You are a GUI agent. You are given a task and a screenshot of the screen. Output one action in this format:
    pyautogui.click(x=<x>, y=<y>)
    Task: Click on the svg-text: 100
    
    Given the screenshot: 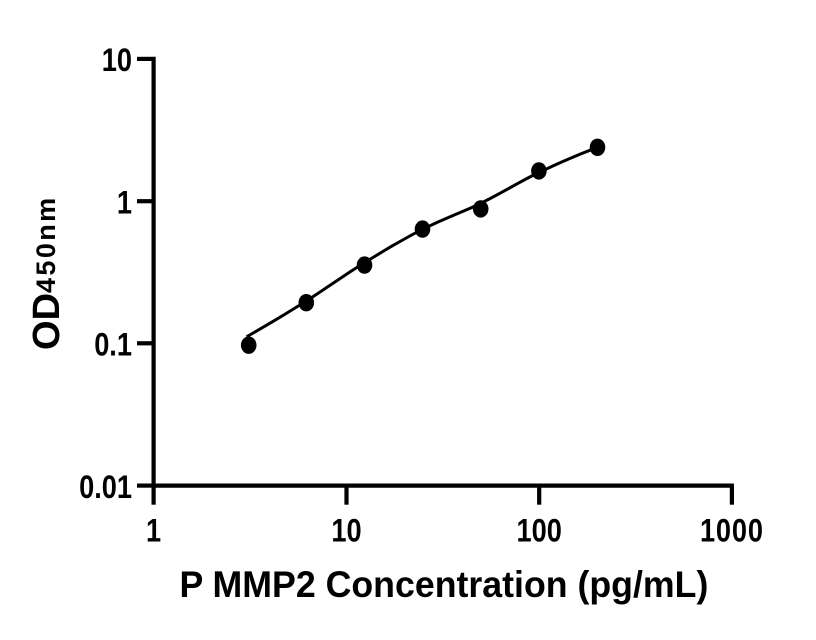 What is the action you would take?
    pyautogui.click(x=539, y=531)
    